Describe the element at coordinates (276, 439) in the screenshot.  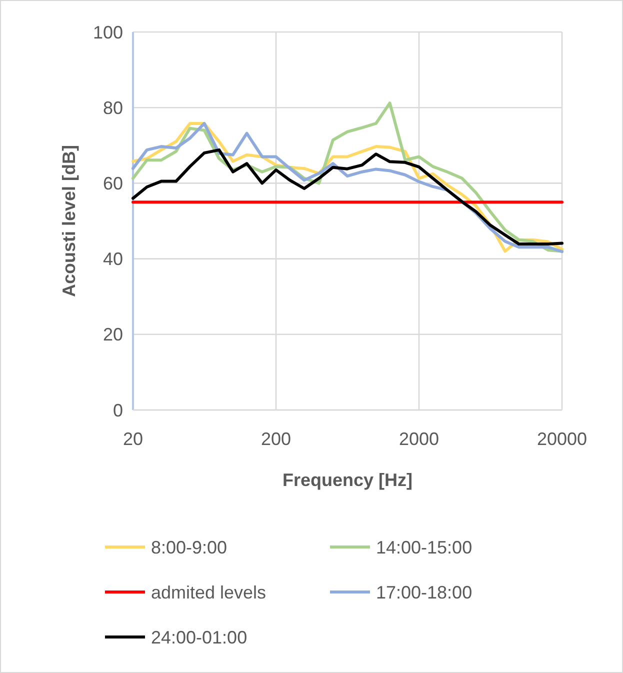
I see `x-tick-label: 200` at that location.